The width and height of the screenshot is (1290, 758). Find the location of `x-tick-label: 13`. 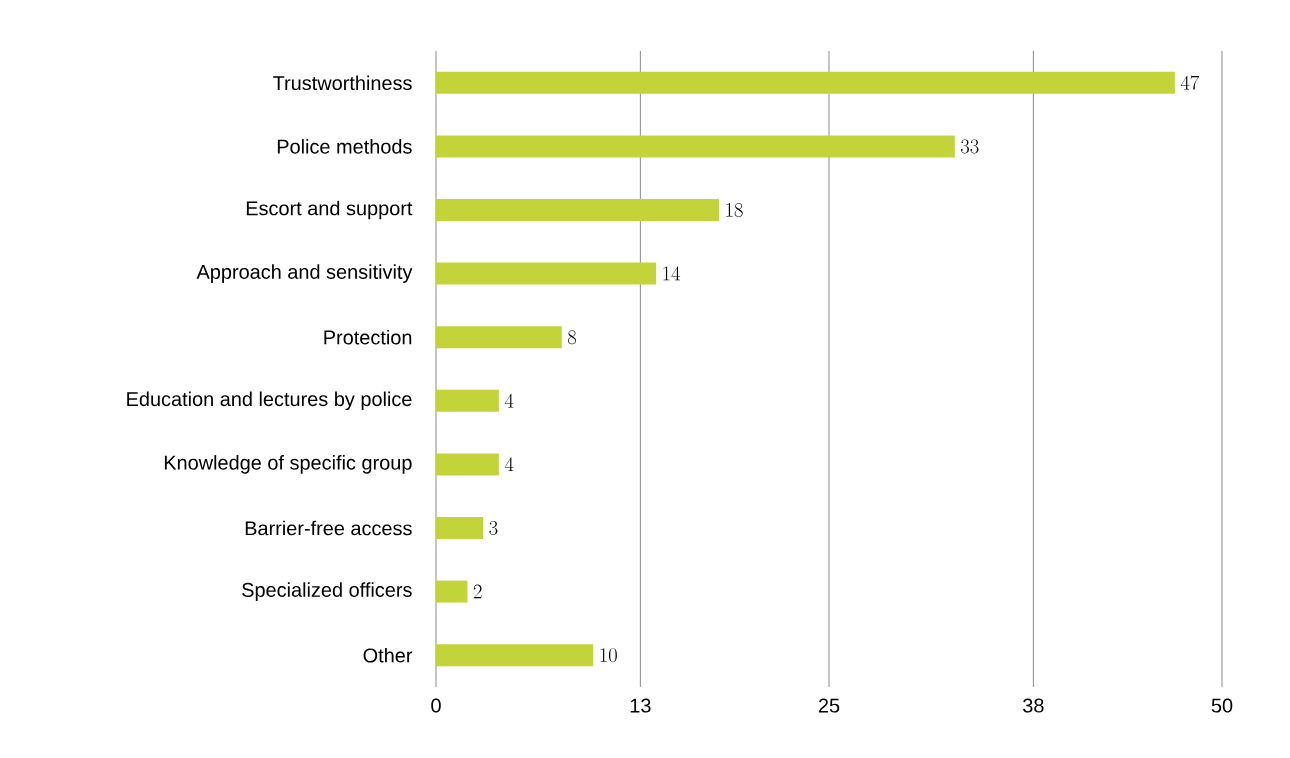

x-tick-label: 13 is located at coordinates (640, 705).